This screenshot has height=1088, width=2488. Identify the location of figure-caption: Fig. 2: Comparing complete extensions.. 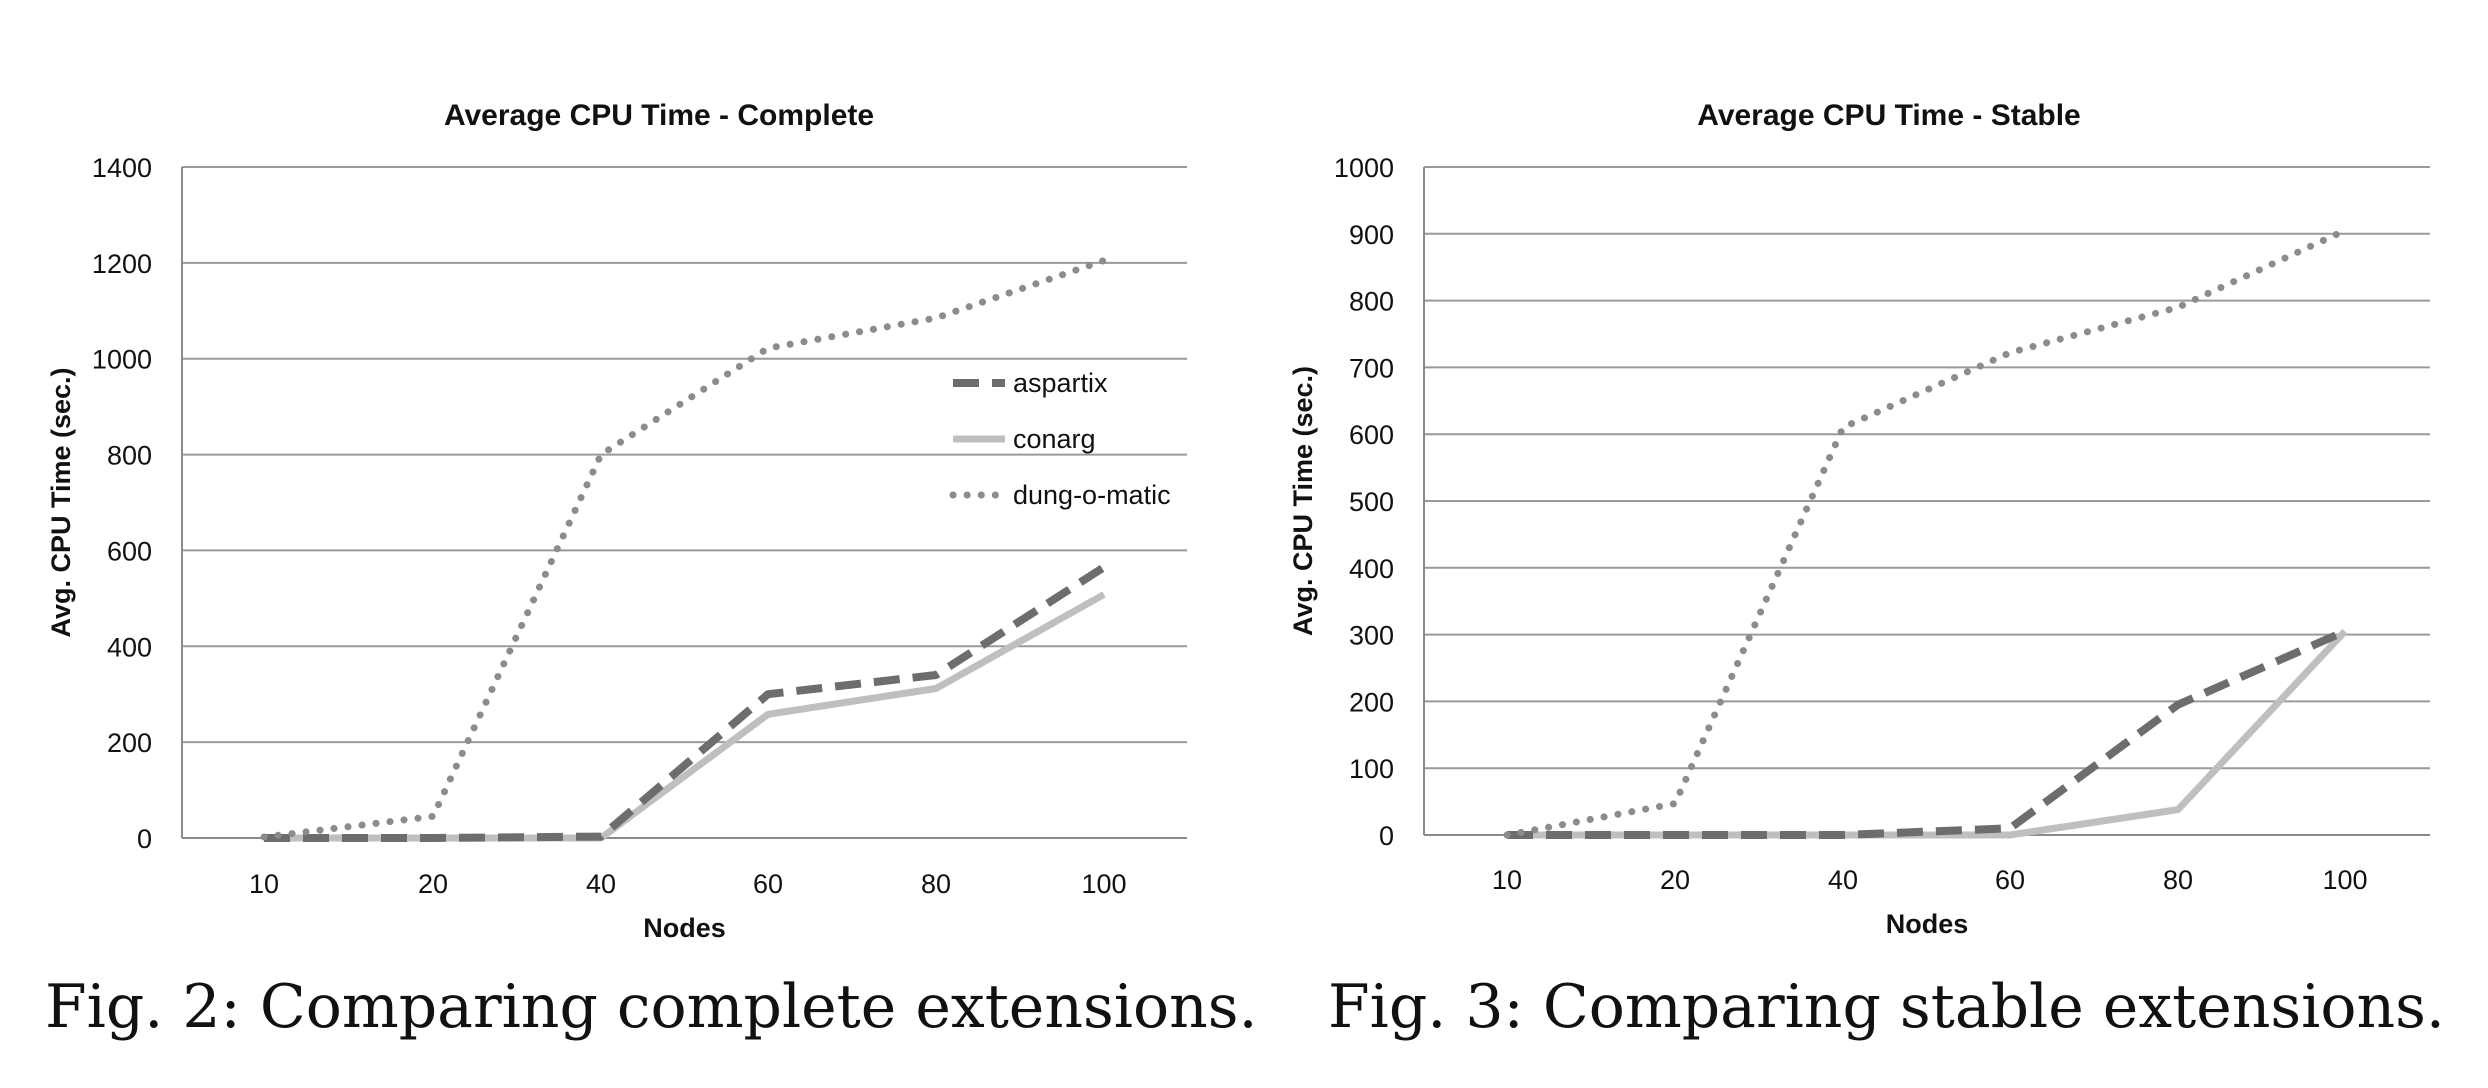
(651, 1007).